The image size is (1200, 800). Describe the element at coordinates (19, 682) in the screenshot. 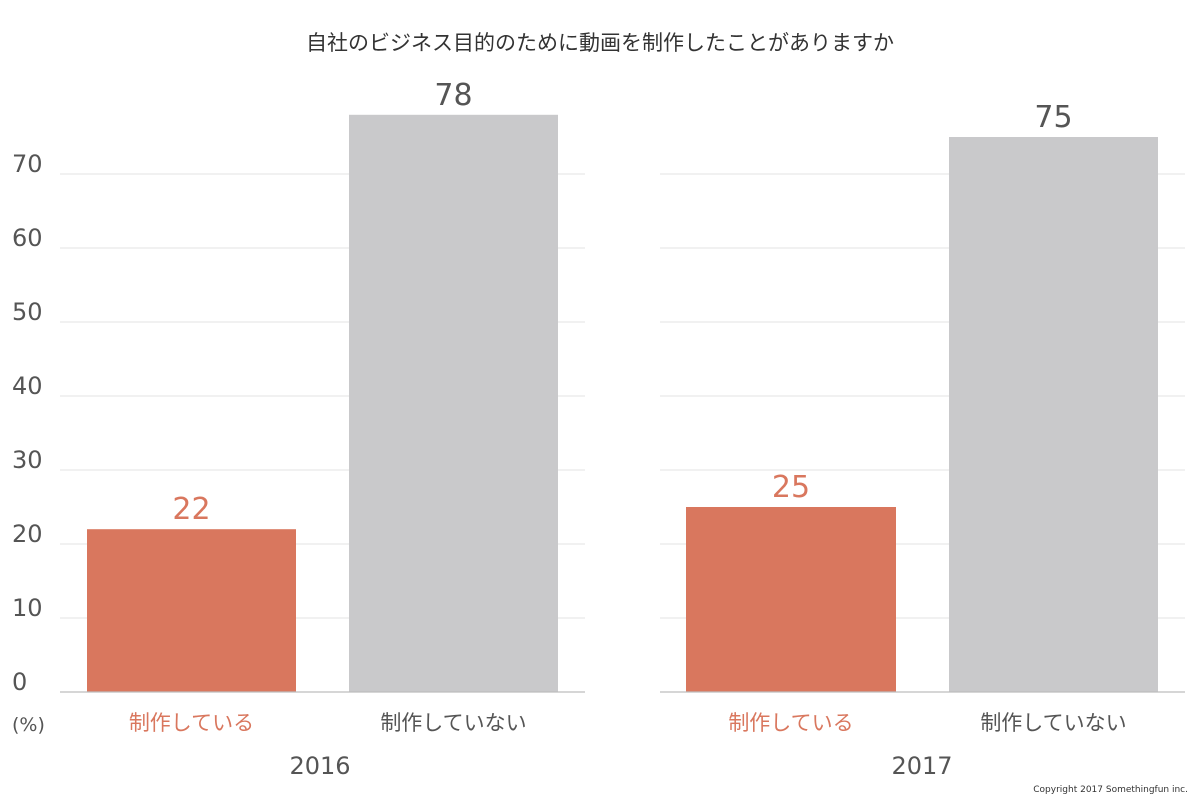

I see `y-tick-label: 0` at that location.